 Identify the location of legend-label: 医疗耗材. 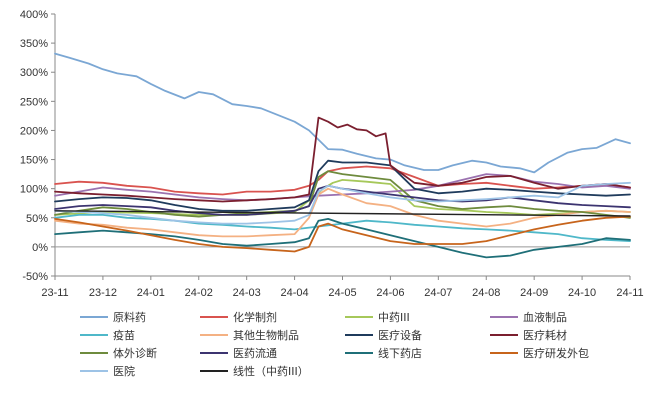
(545, 335).